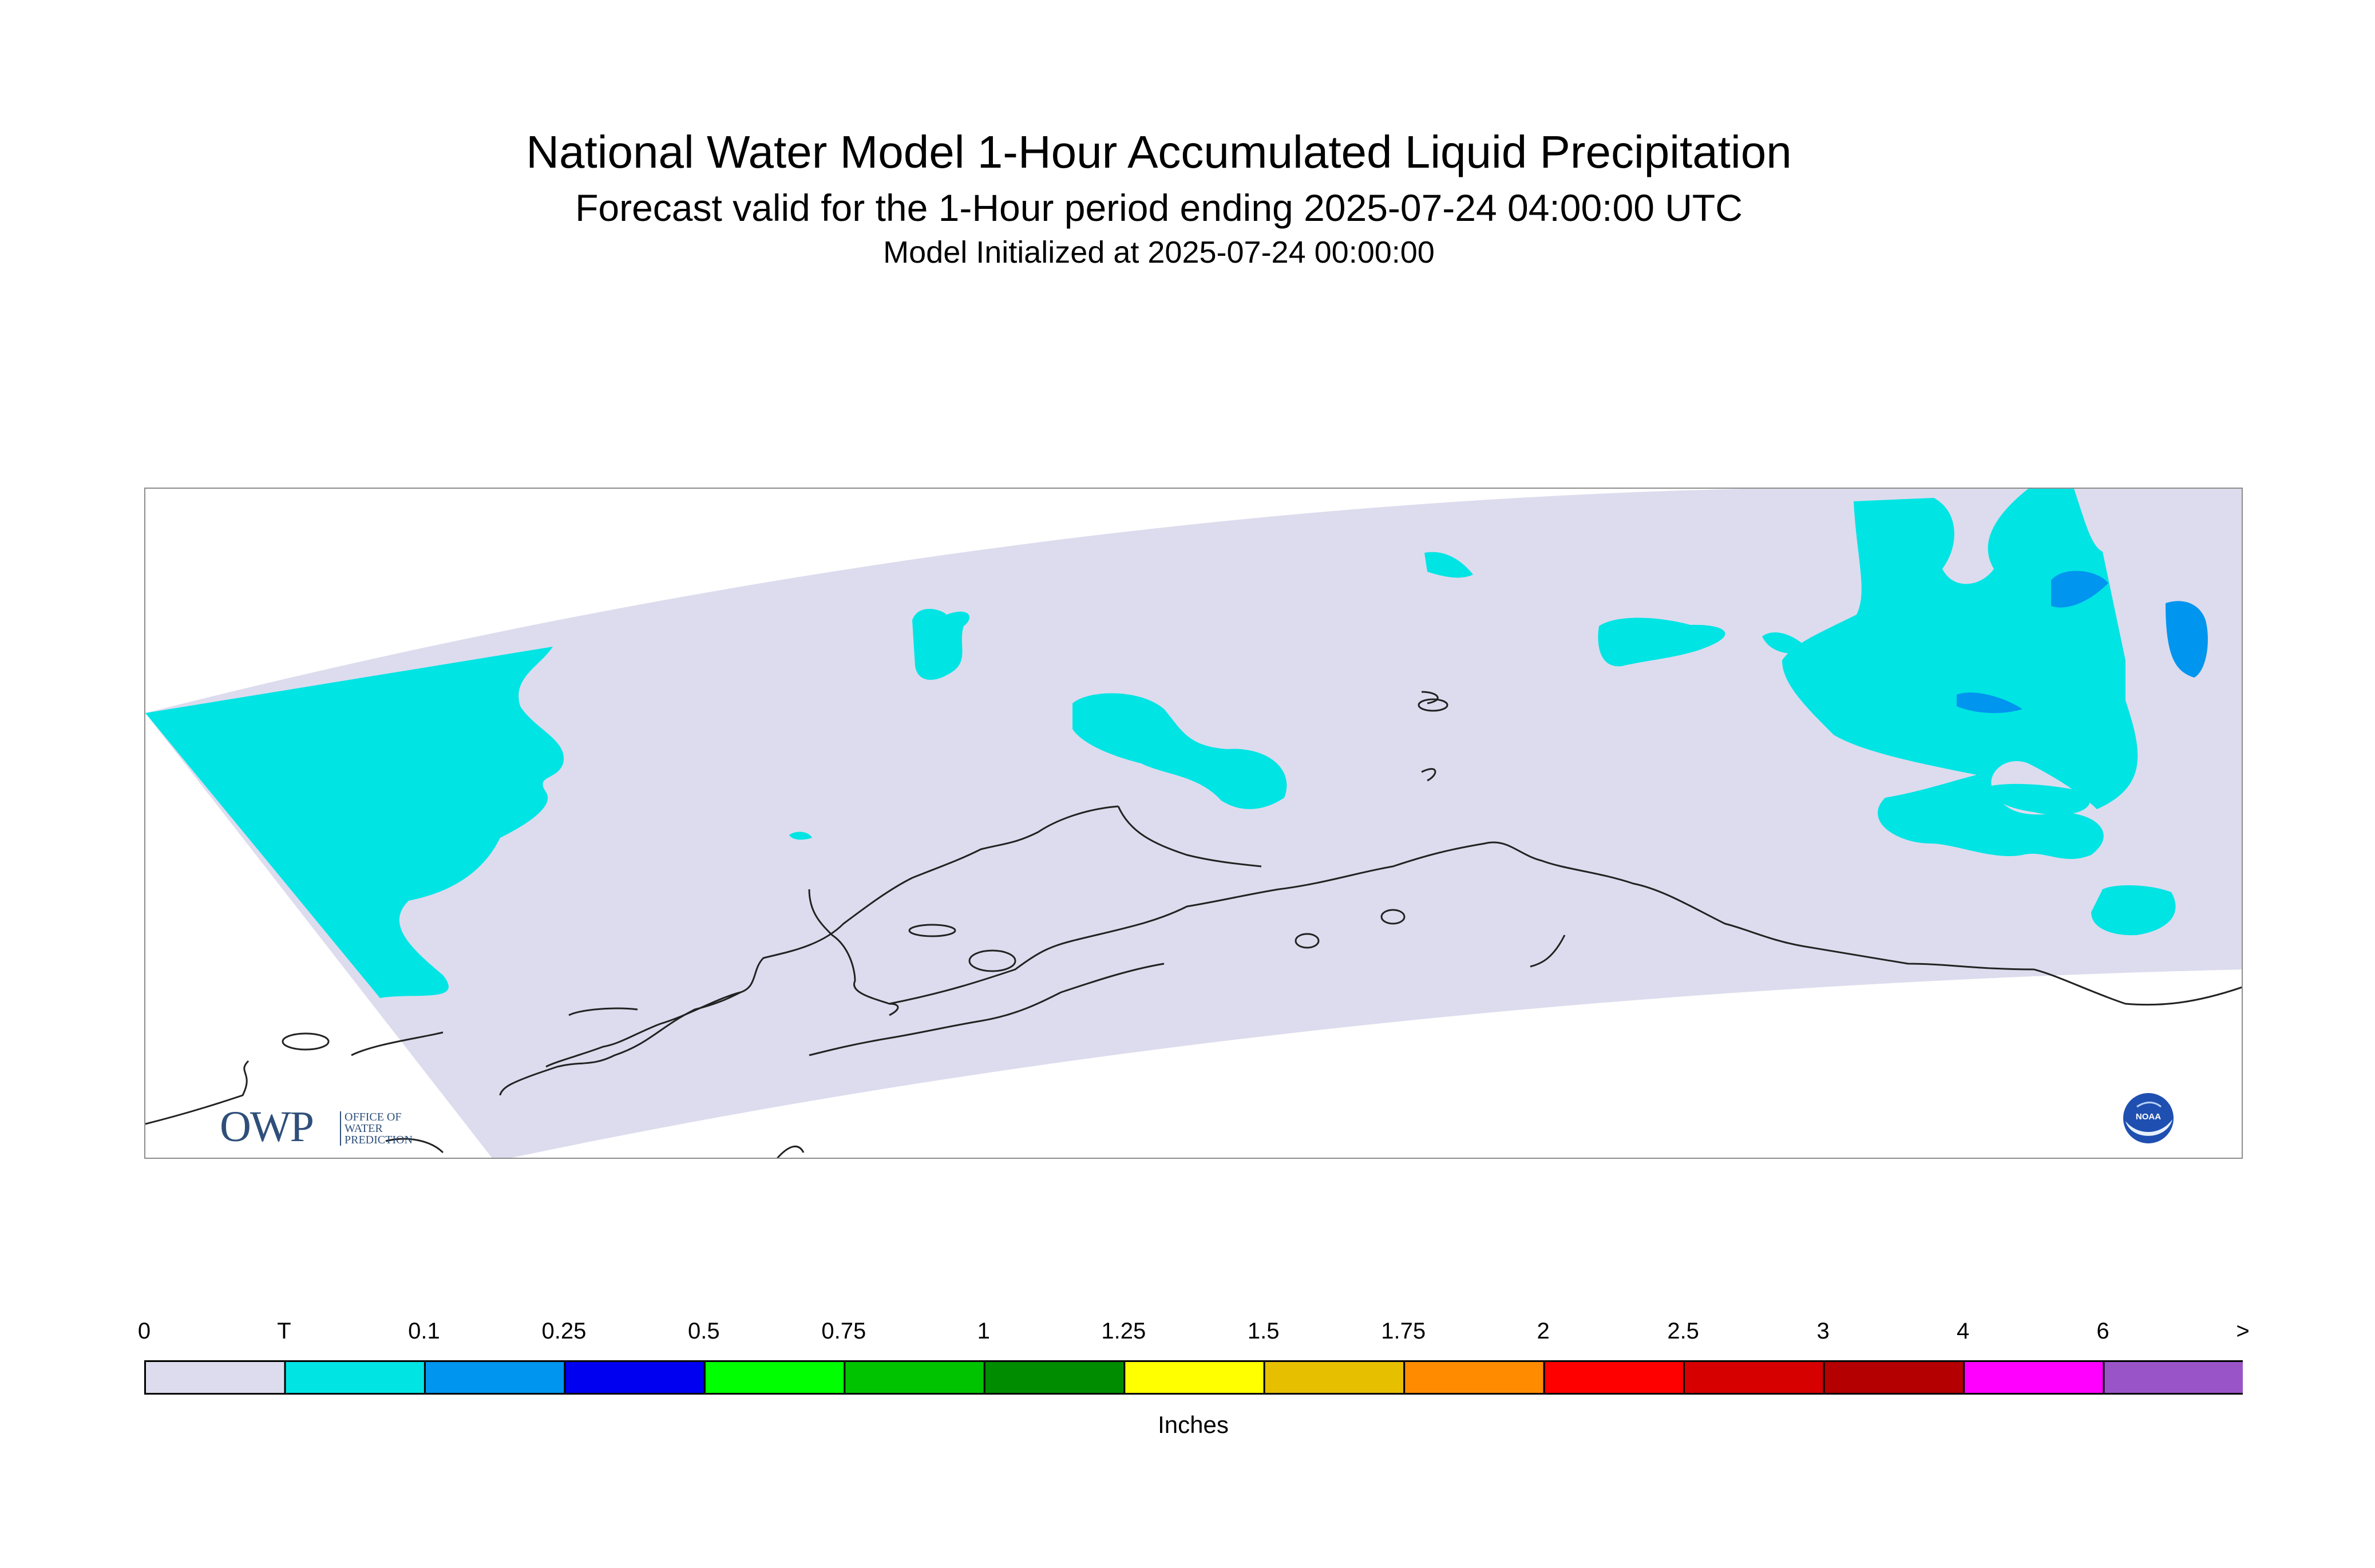  What do you see at coordinates (1159, 252) in the screenshot?
I see `model-init-subtitle: Model Initialized at 2025-07-24 00:00:00` at bounding box center [1159, 252].